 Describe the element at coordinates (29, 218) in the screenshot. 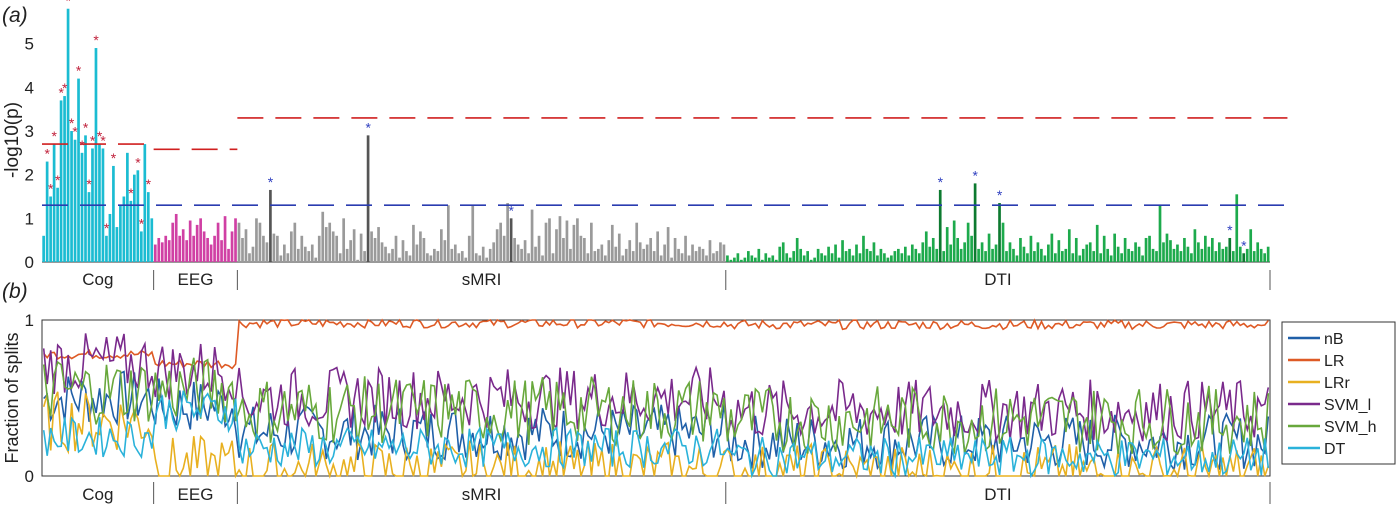

I see `panel-a-ytick-label: 1` at that location.